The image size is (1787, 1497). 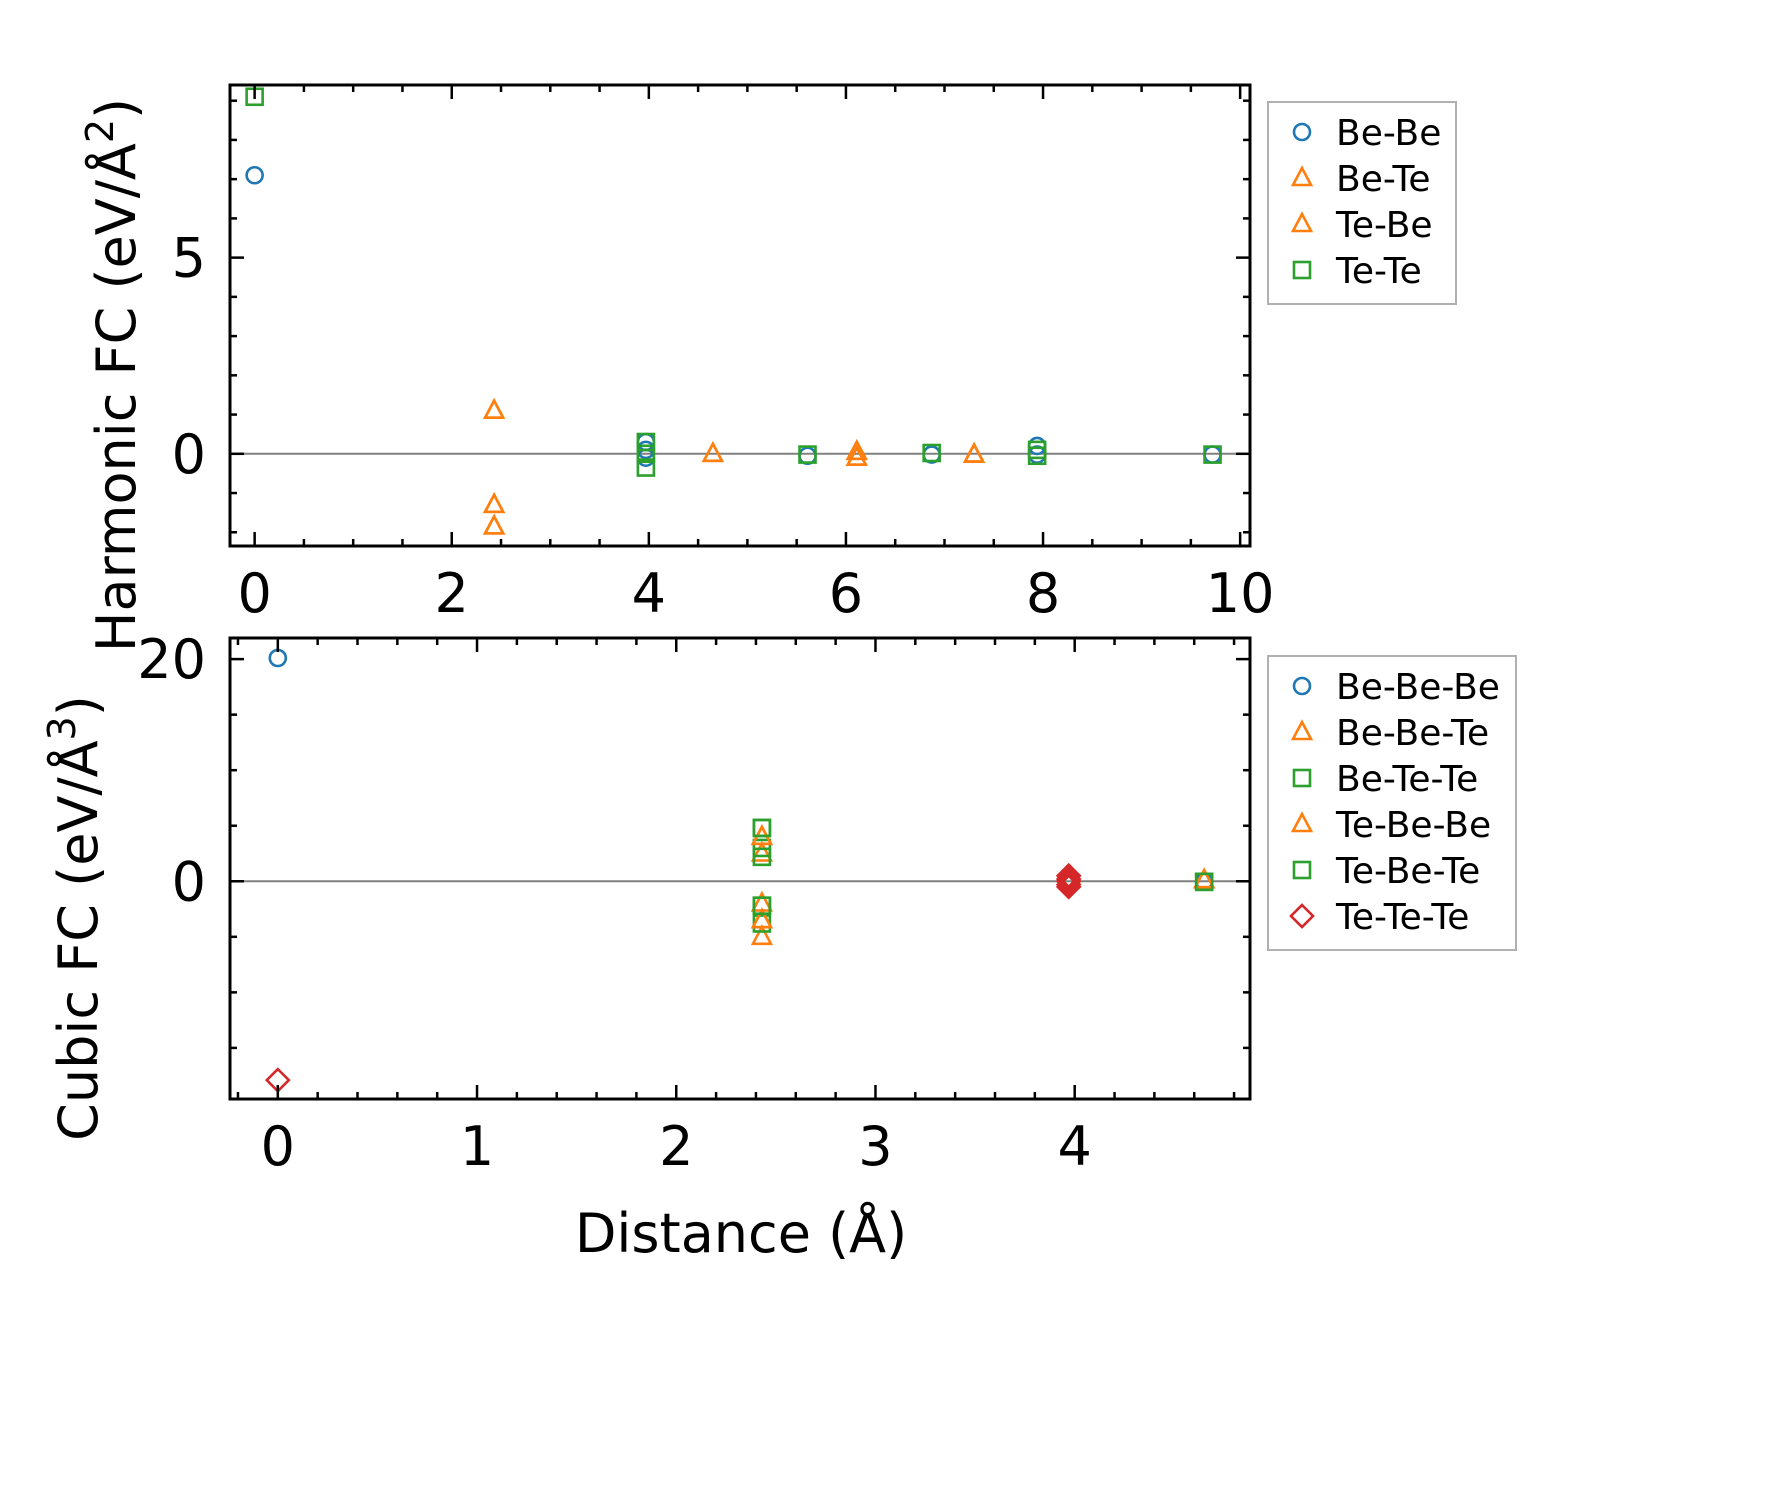 I want to click on legend-marker-te-te-te, so click(x=1302, y=916).